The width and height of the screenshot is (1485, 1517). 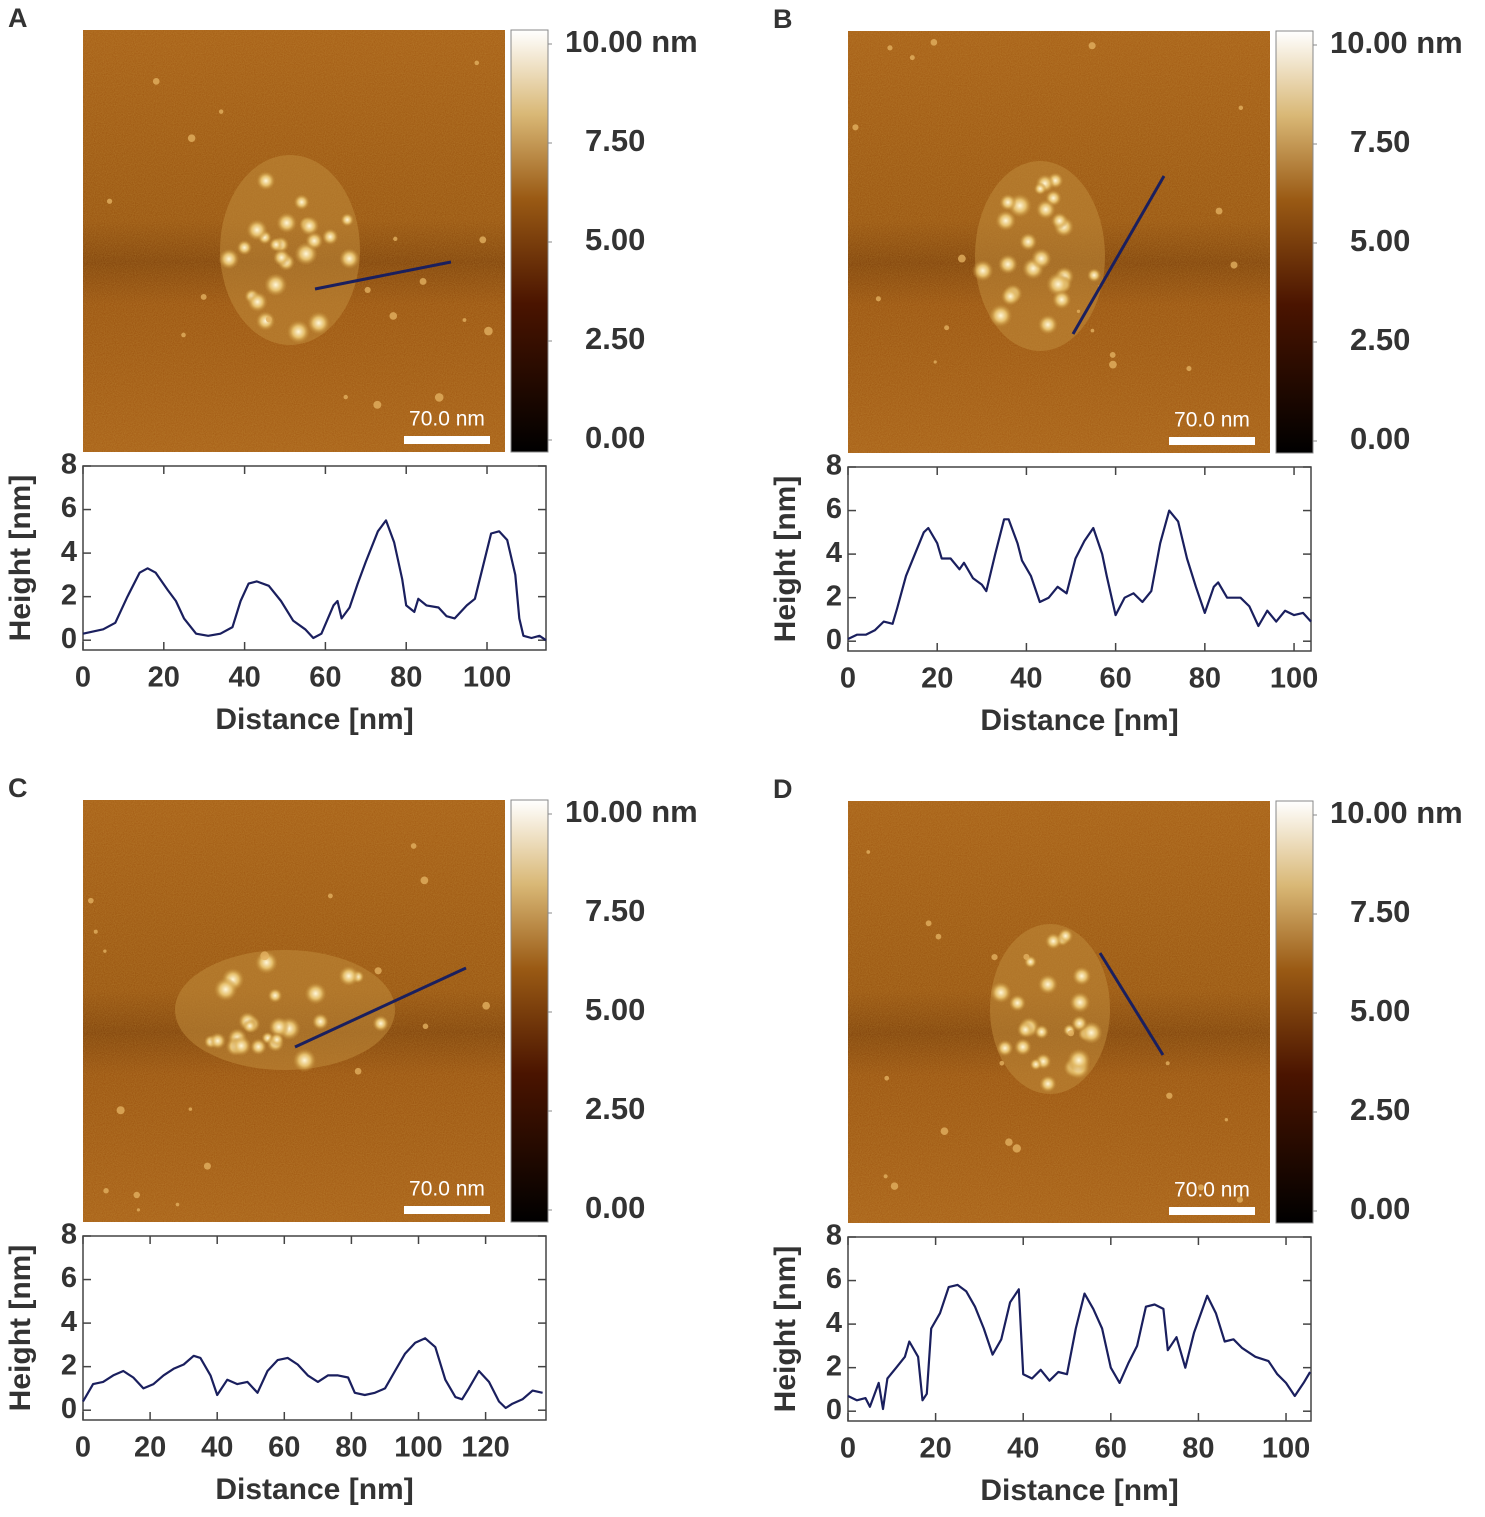 I want to click on afm-image: 70.0 nm, so click(x=1059, y=1012).